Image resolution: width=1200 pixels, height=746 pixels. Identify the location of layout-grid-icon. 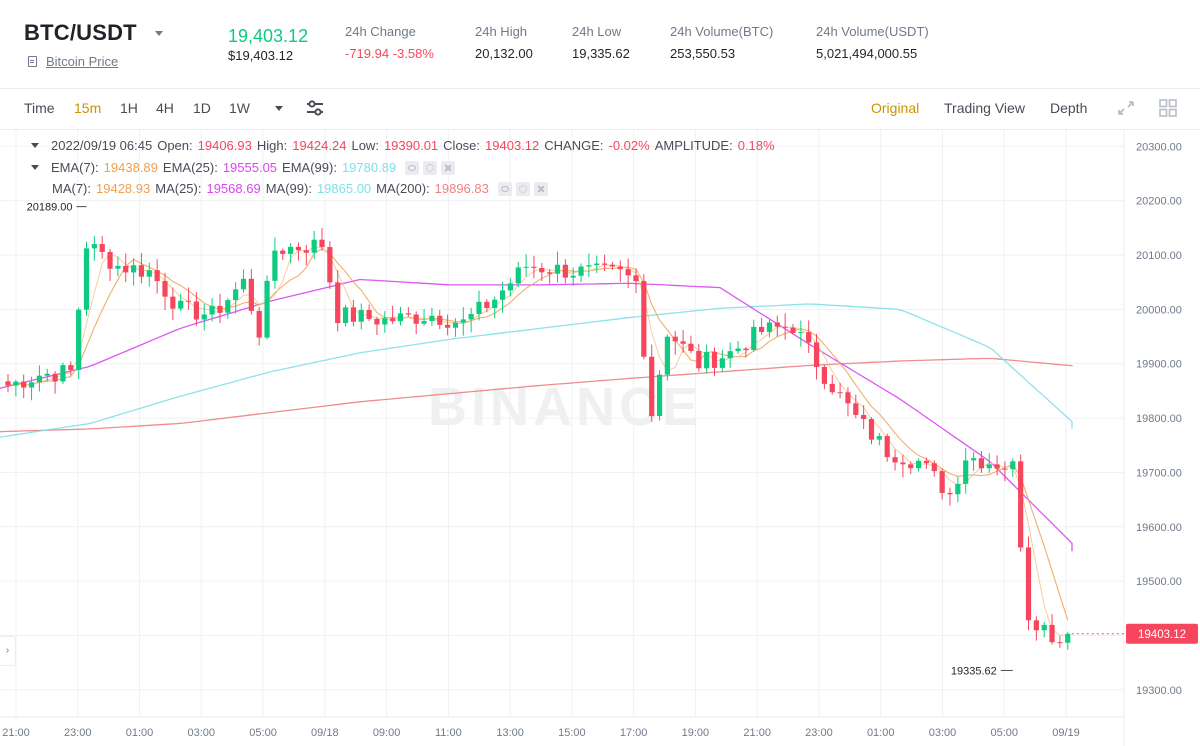
(1168, 108).